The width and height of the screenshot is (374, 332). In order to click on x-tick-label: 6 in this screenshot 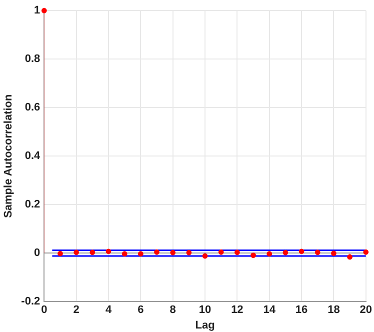, I will do `click(141, 310)`.